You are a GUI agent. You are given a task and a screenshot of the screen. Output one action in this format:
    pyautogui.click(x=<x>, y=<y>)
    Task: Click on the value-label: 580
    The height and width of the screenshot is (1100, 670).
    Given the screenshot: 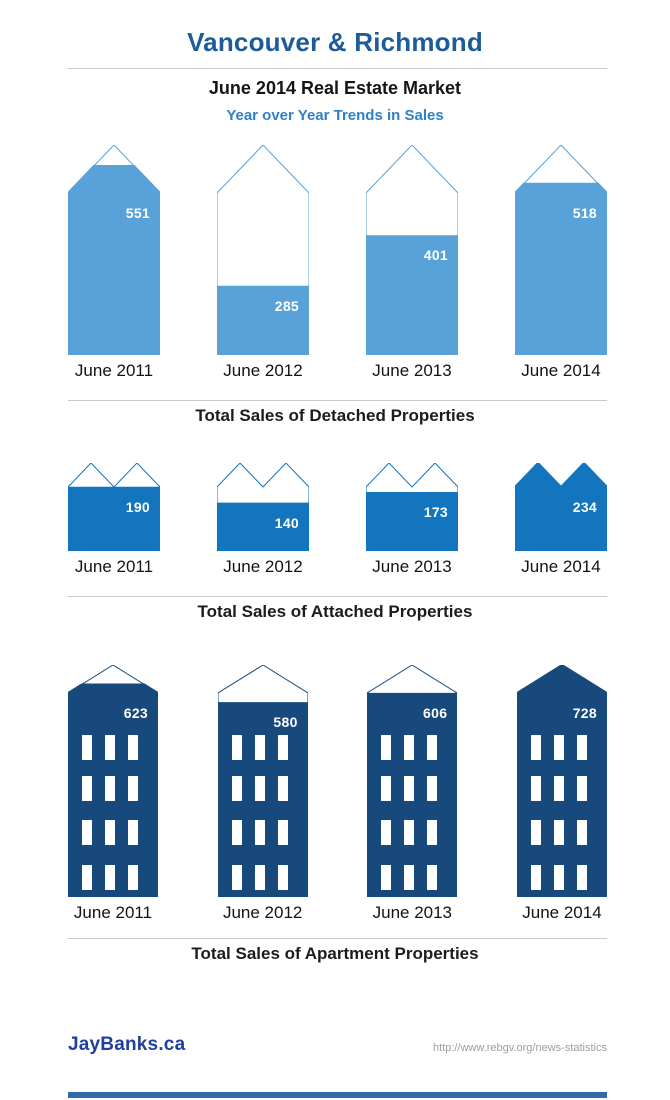 What is the action you would take?
    pyautogui.click(x=285, y=722)
    